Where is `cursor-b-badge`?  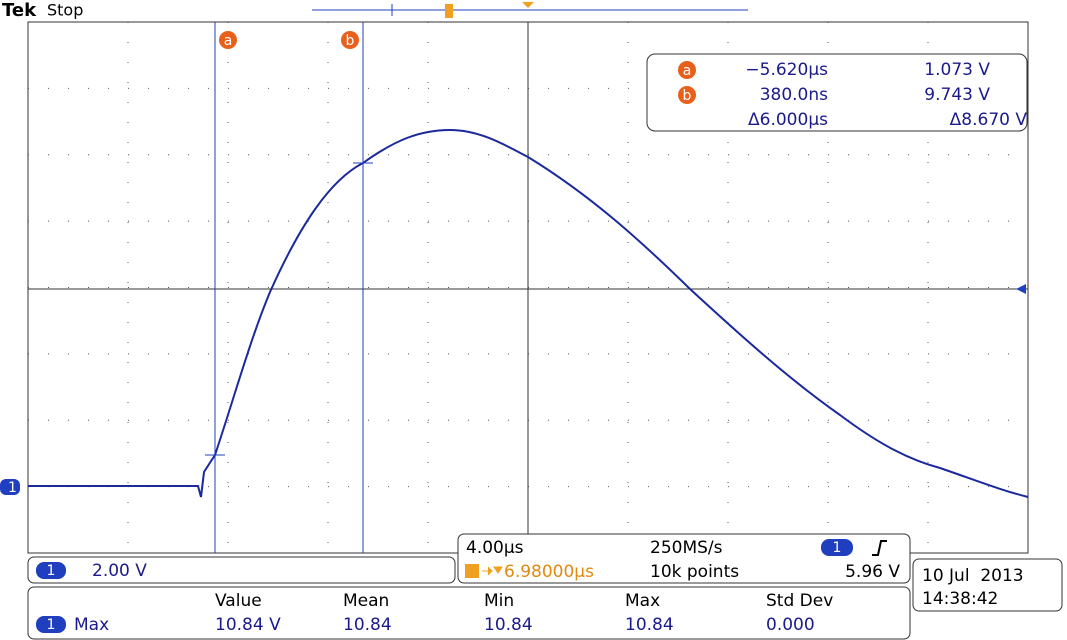 cursor-b-badge is located at coordinates (350, 40).